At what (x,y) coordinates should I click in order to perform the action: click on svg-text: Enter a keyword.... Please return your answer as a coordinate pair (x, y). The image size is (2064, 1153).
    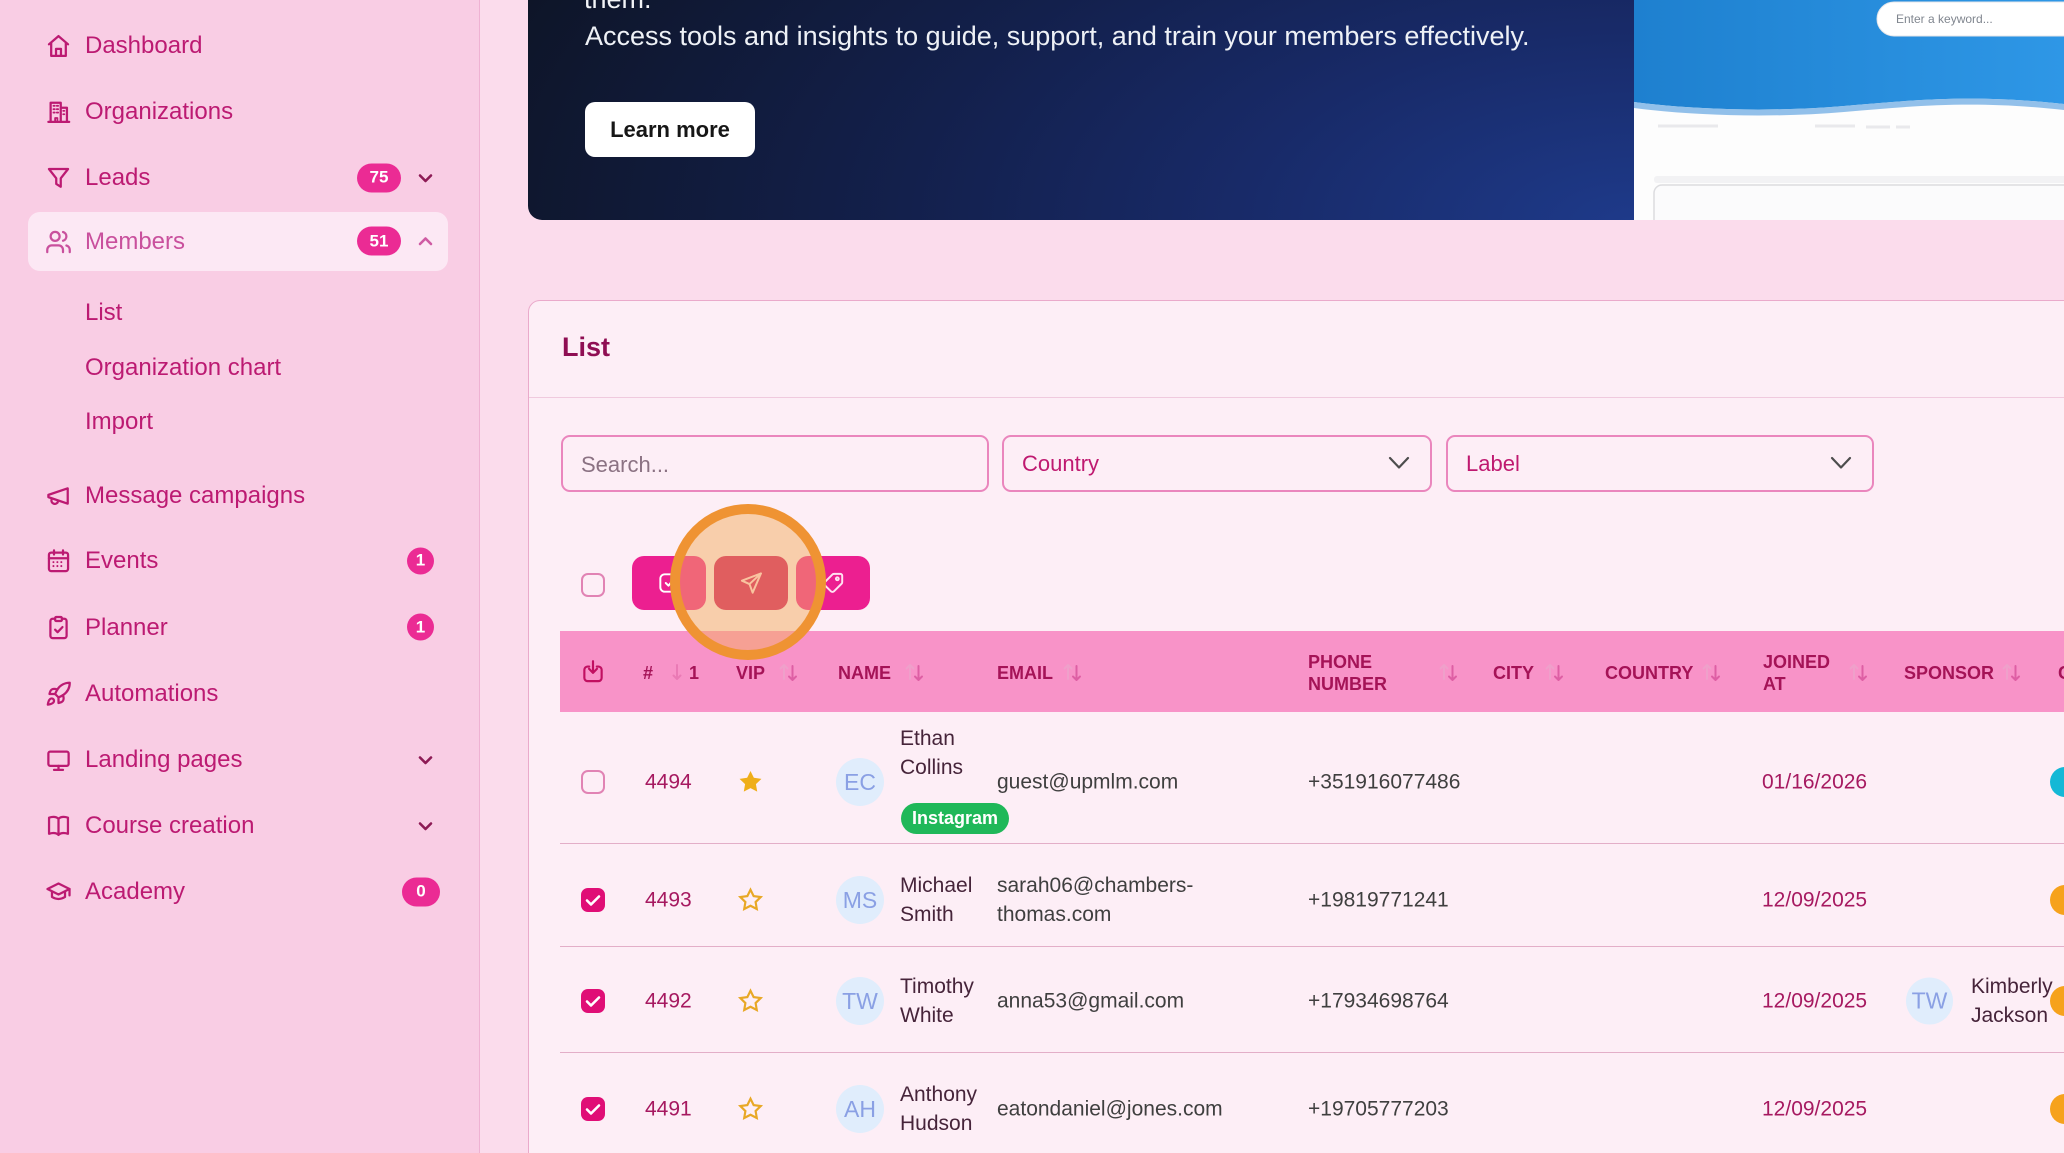
    Looking at the image, I should click on (1944, 19).